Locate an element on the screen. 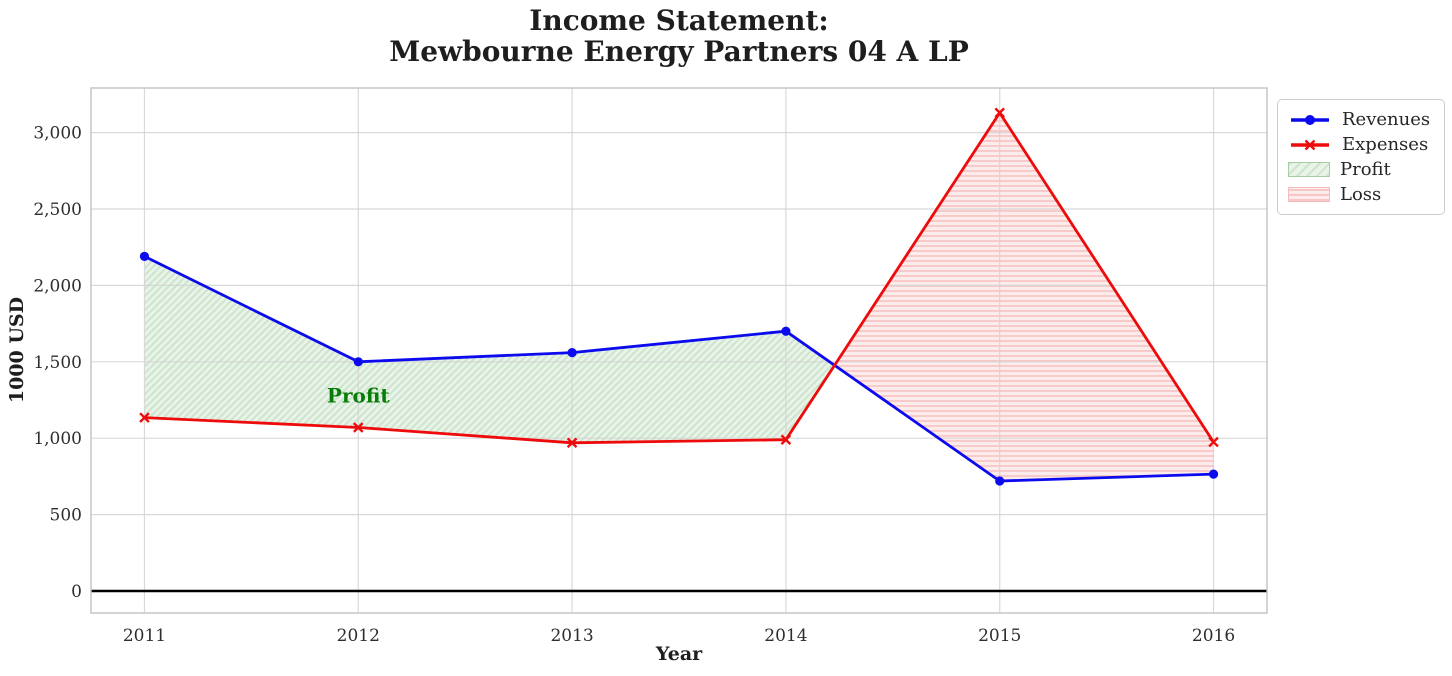 The height and width of the screenshot is (676, 1452). y-tick-label-0: 0 is located at coordinates (76, 592).